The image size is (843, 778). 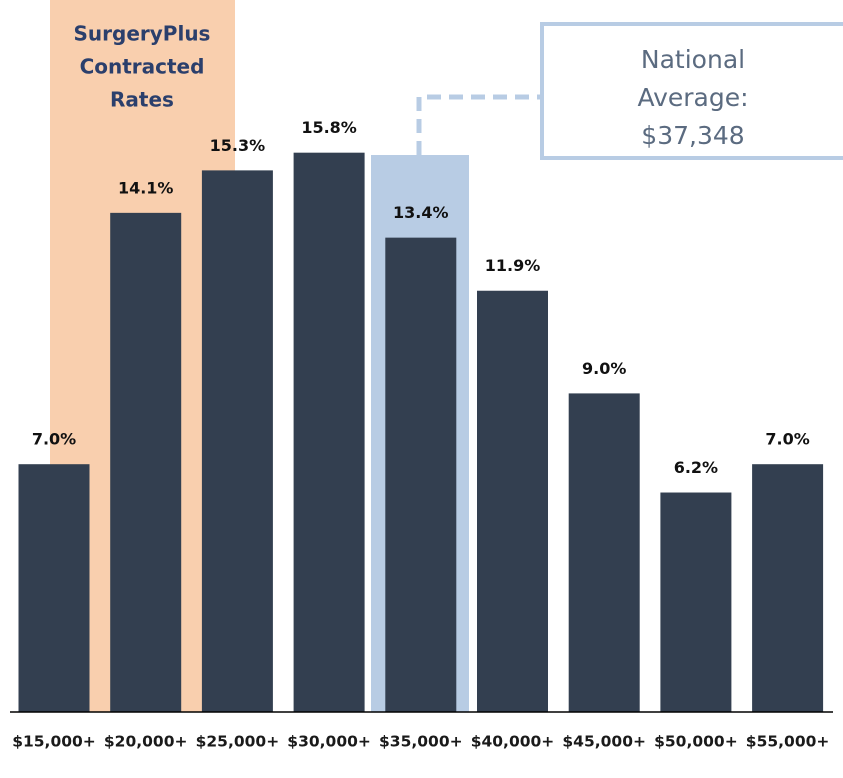 I want to click on data-label: 15.8%, so click(x=329, y=127).